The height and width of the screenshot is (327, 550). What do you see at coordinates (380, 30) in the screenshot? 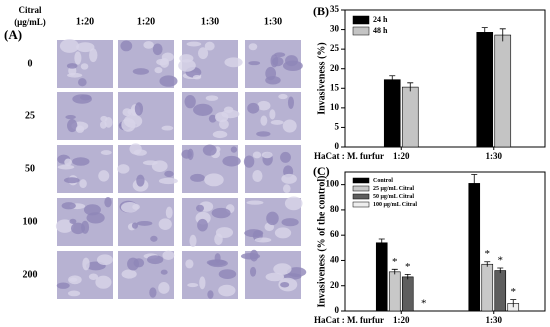
I see `legend-label: 48 h` at bounding box center [380, 30].